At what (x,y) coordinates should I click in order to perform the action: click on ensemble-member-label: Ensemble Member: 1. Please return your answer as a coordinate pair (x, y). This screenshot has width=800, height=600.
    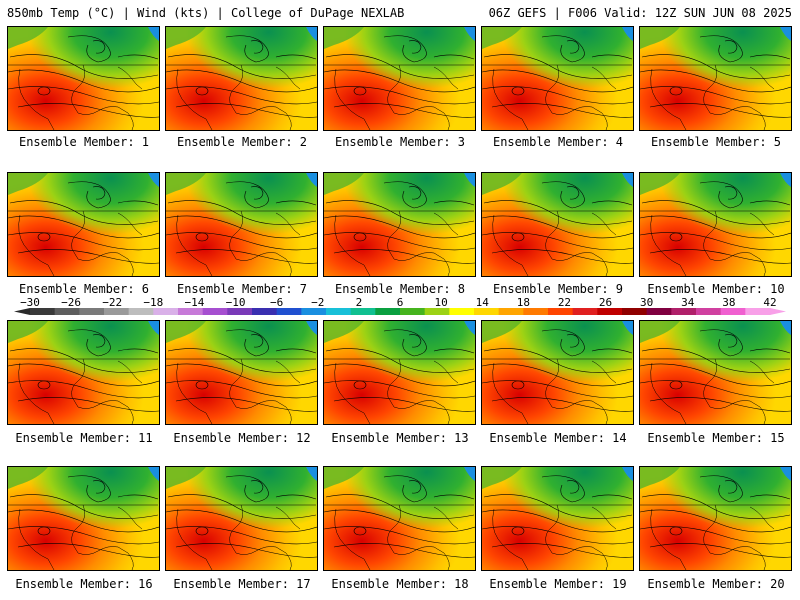
    Looking at the image, I should click on (84, 142).